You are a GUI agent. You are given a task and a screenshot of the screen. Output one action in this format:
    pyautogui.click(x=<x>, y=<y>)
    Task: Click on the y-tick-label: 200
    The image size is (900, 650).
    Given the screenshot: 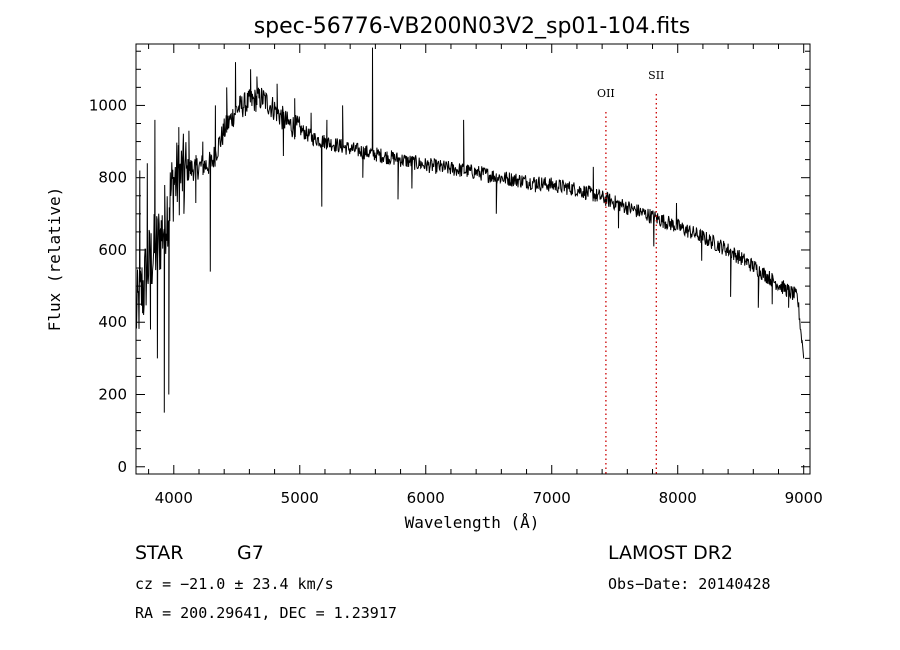 What is the action you would take?
    pyautogui.click(x=112, y=395)
    